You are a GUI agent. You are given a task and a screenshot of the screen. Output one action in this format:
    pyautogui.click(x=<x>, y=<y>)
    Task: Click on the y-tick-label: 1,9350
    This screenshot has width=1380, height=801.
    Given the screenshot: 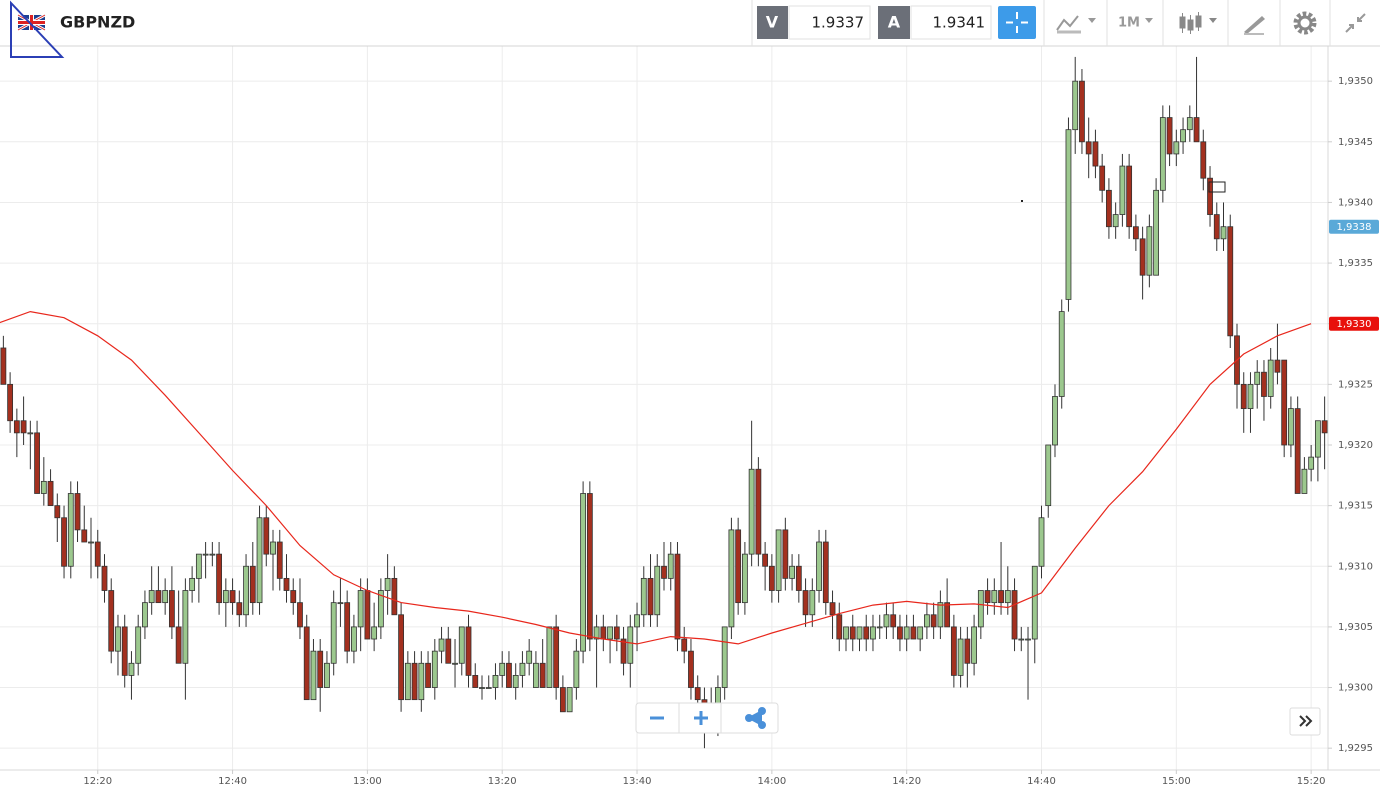 What is the action you would take?
    pyautogui.click(x=1355, y=81)
    